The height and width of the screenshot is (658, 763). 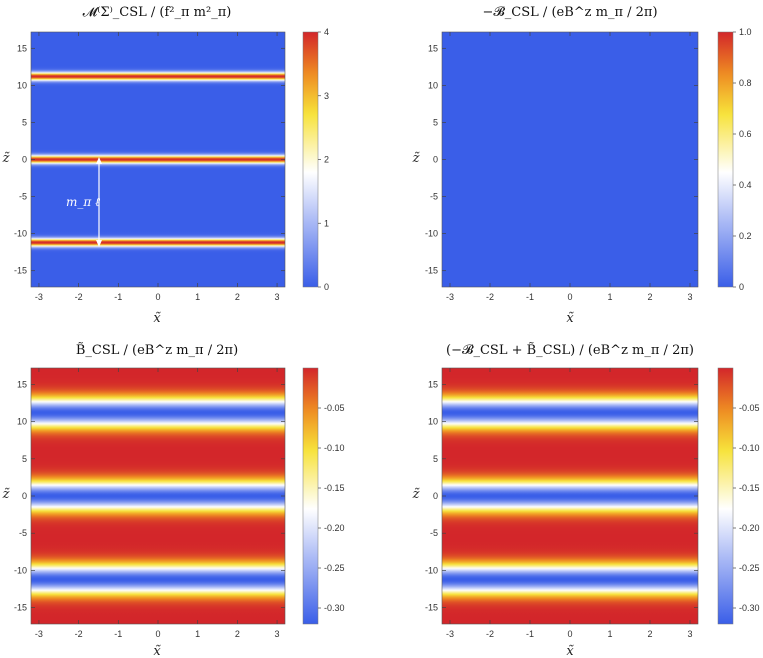 What do you see at coordinates (570, 159) in the screenshot?
I see `heatmap-top-right` at bounding box center [570, 159].